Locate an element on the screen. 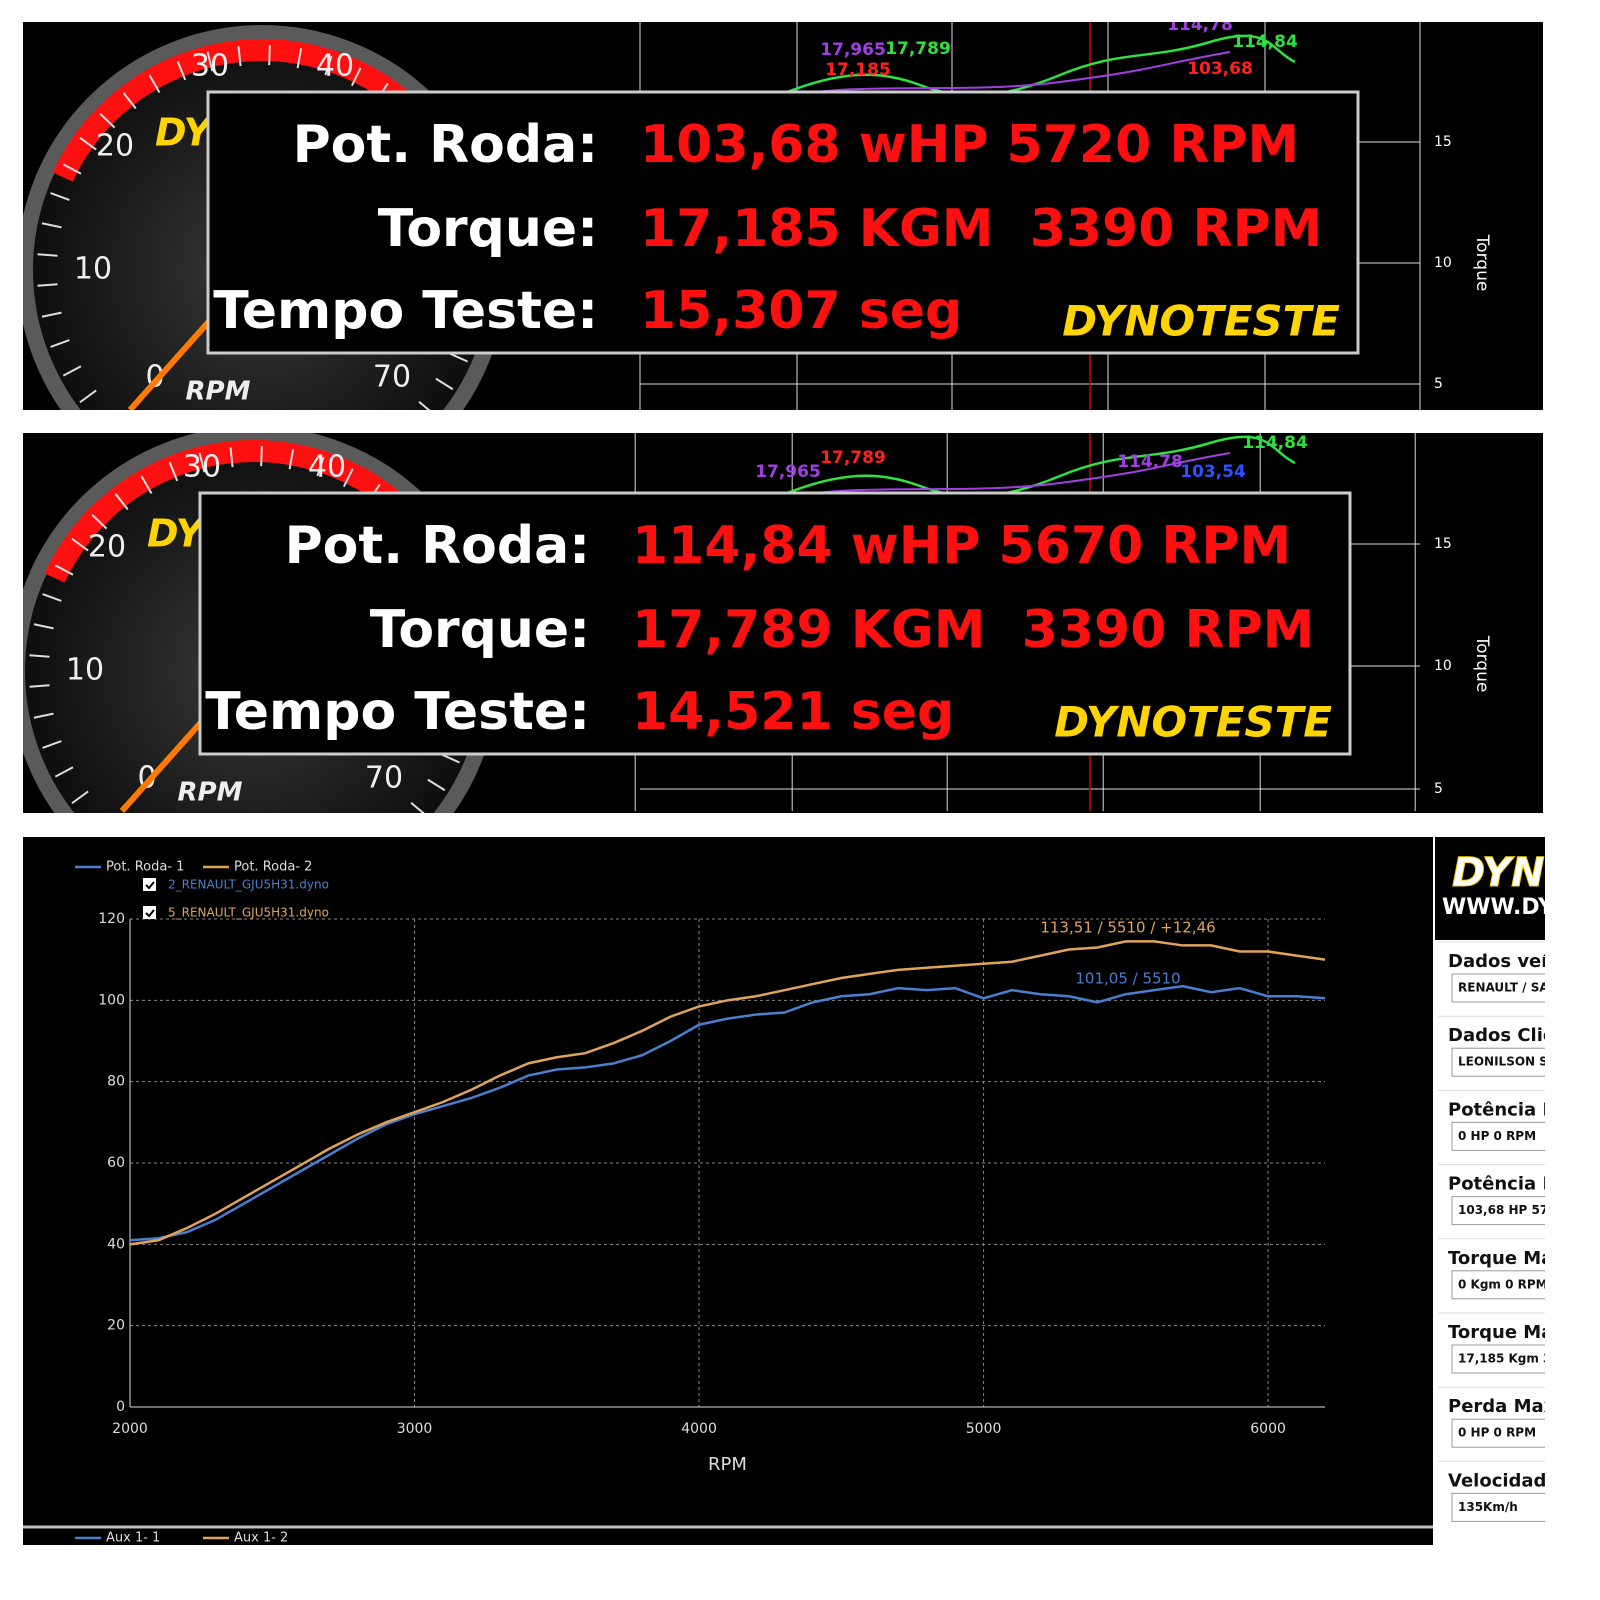 The width and height of the screenshot is (1600, 1600). field-value: 103,68 HP 572 is located at coordinates (1507, 1210).